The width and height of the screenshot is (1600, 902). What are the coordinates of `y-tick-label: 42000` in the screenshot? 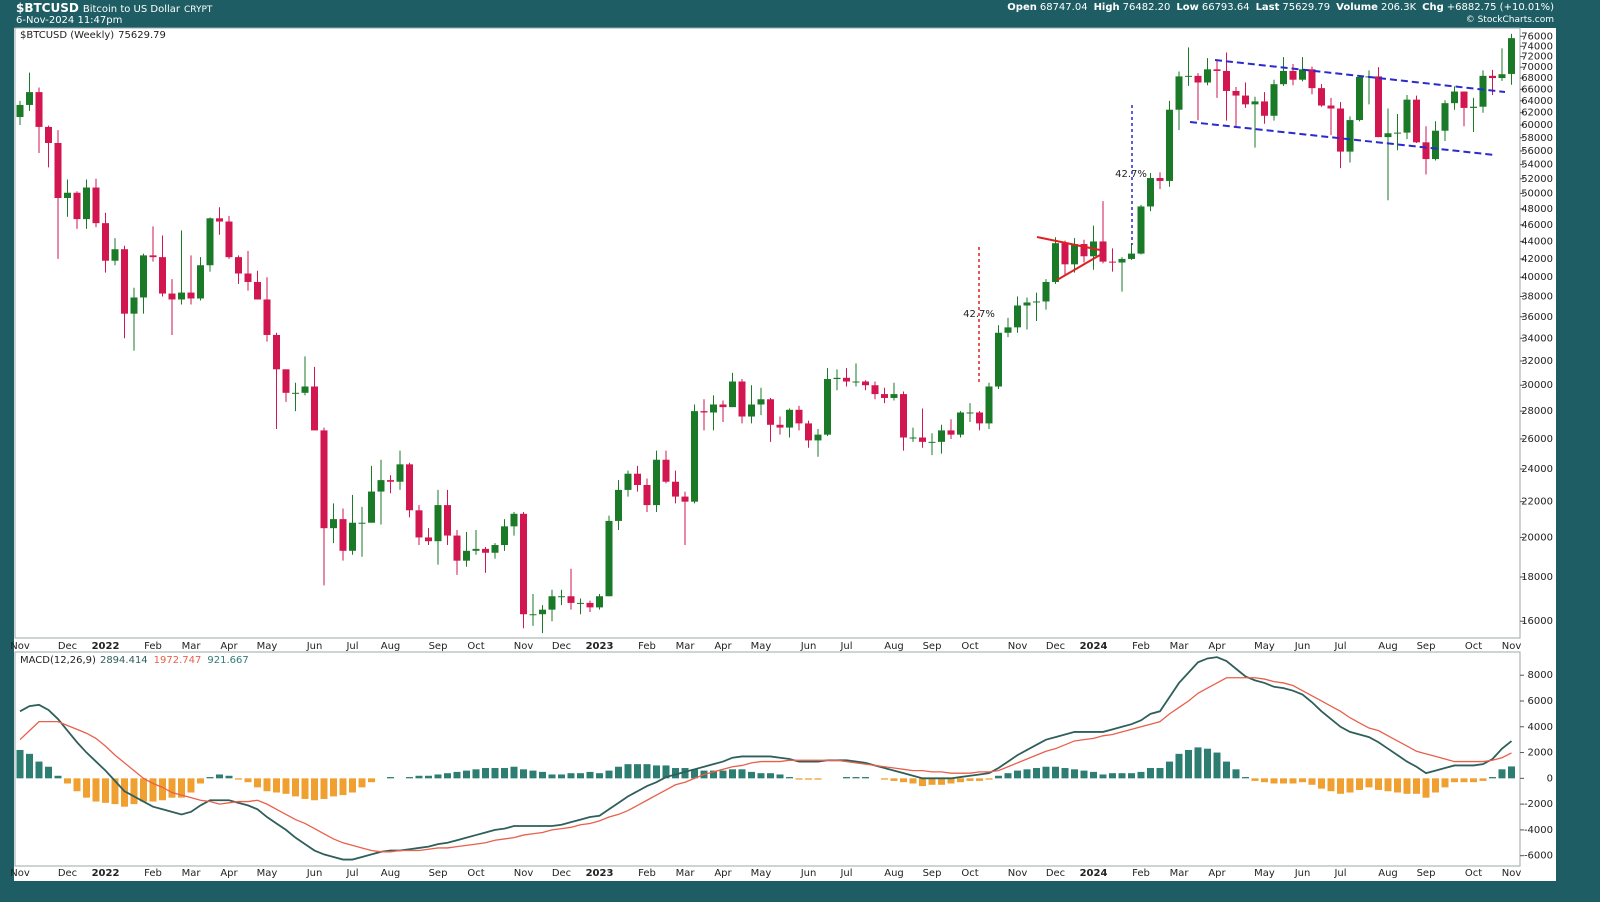 It's located at (1537, 259).